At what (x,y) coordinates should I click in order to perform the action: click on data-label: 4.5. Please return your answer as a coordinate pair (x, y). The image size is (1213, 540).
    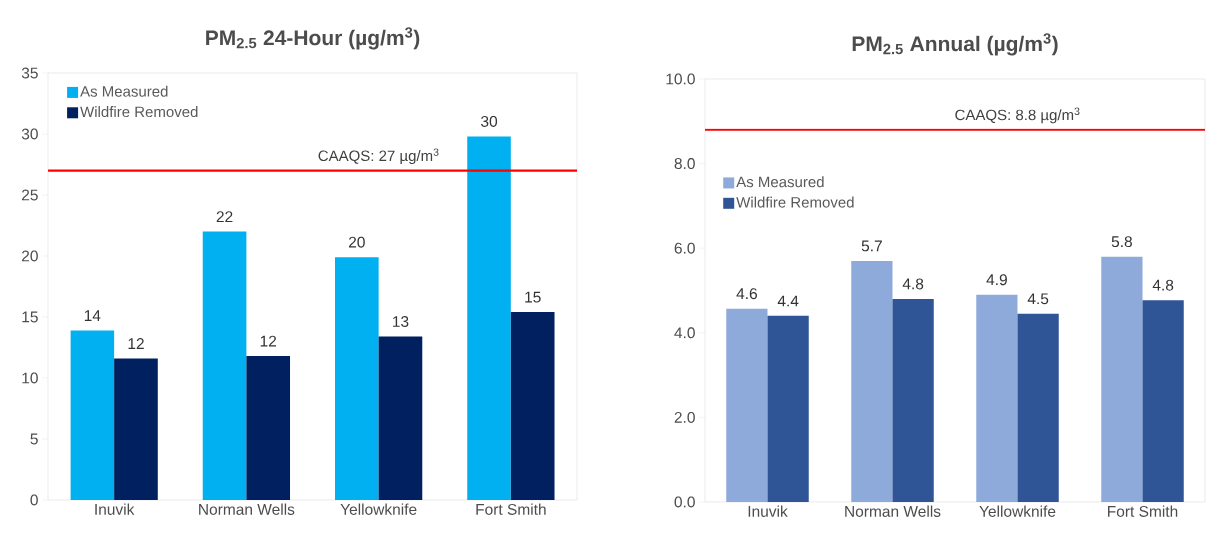
    Looking at the image, I should click on (1038, 299).